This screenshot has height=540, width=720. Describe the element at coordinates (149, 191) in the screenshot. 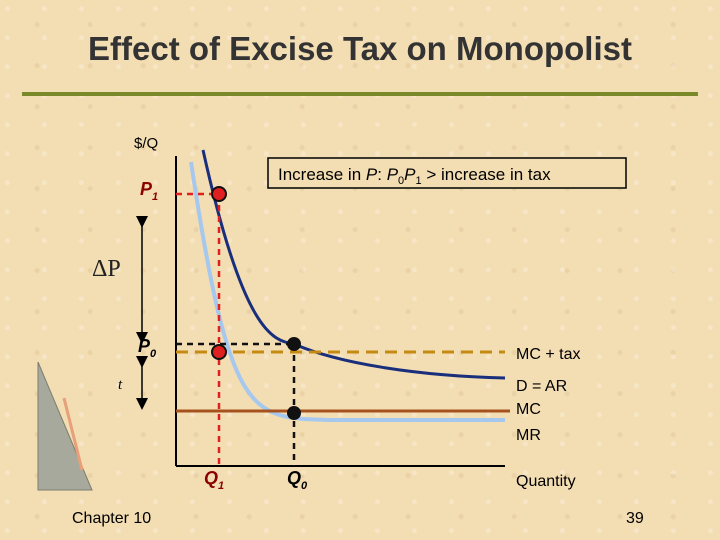

I see `p1-label: P1` at that location.